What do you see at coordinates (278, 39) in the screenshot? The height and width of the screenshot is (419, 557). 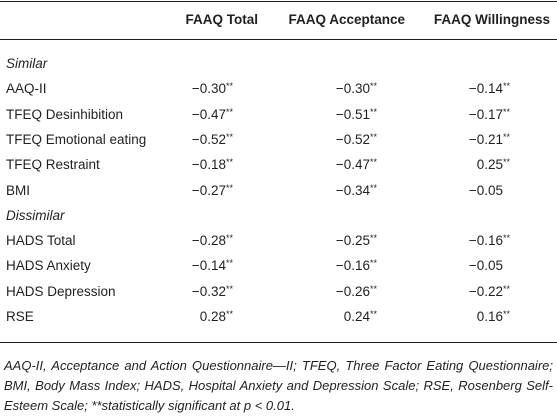 I see `header-rule` at bounding box center [278, 39].